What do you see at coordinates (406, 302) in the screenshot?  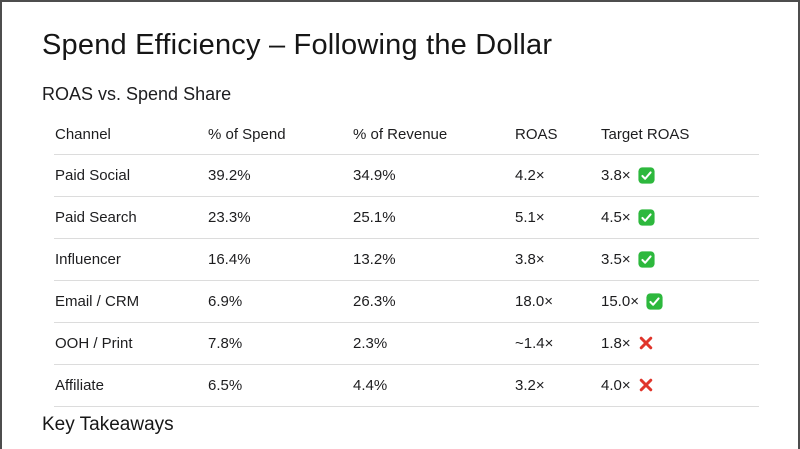 I see `table-row: Email / CRM 6.9% 26.3% 18.0× 15.0×` at bounding box center [406, 302].